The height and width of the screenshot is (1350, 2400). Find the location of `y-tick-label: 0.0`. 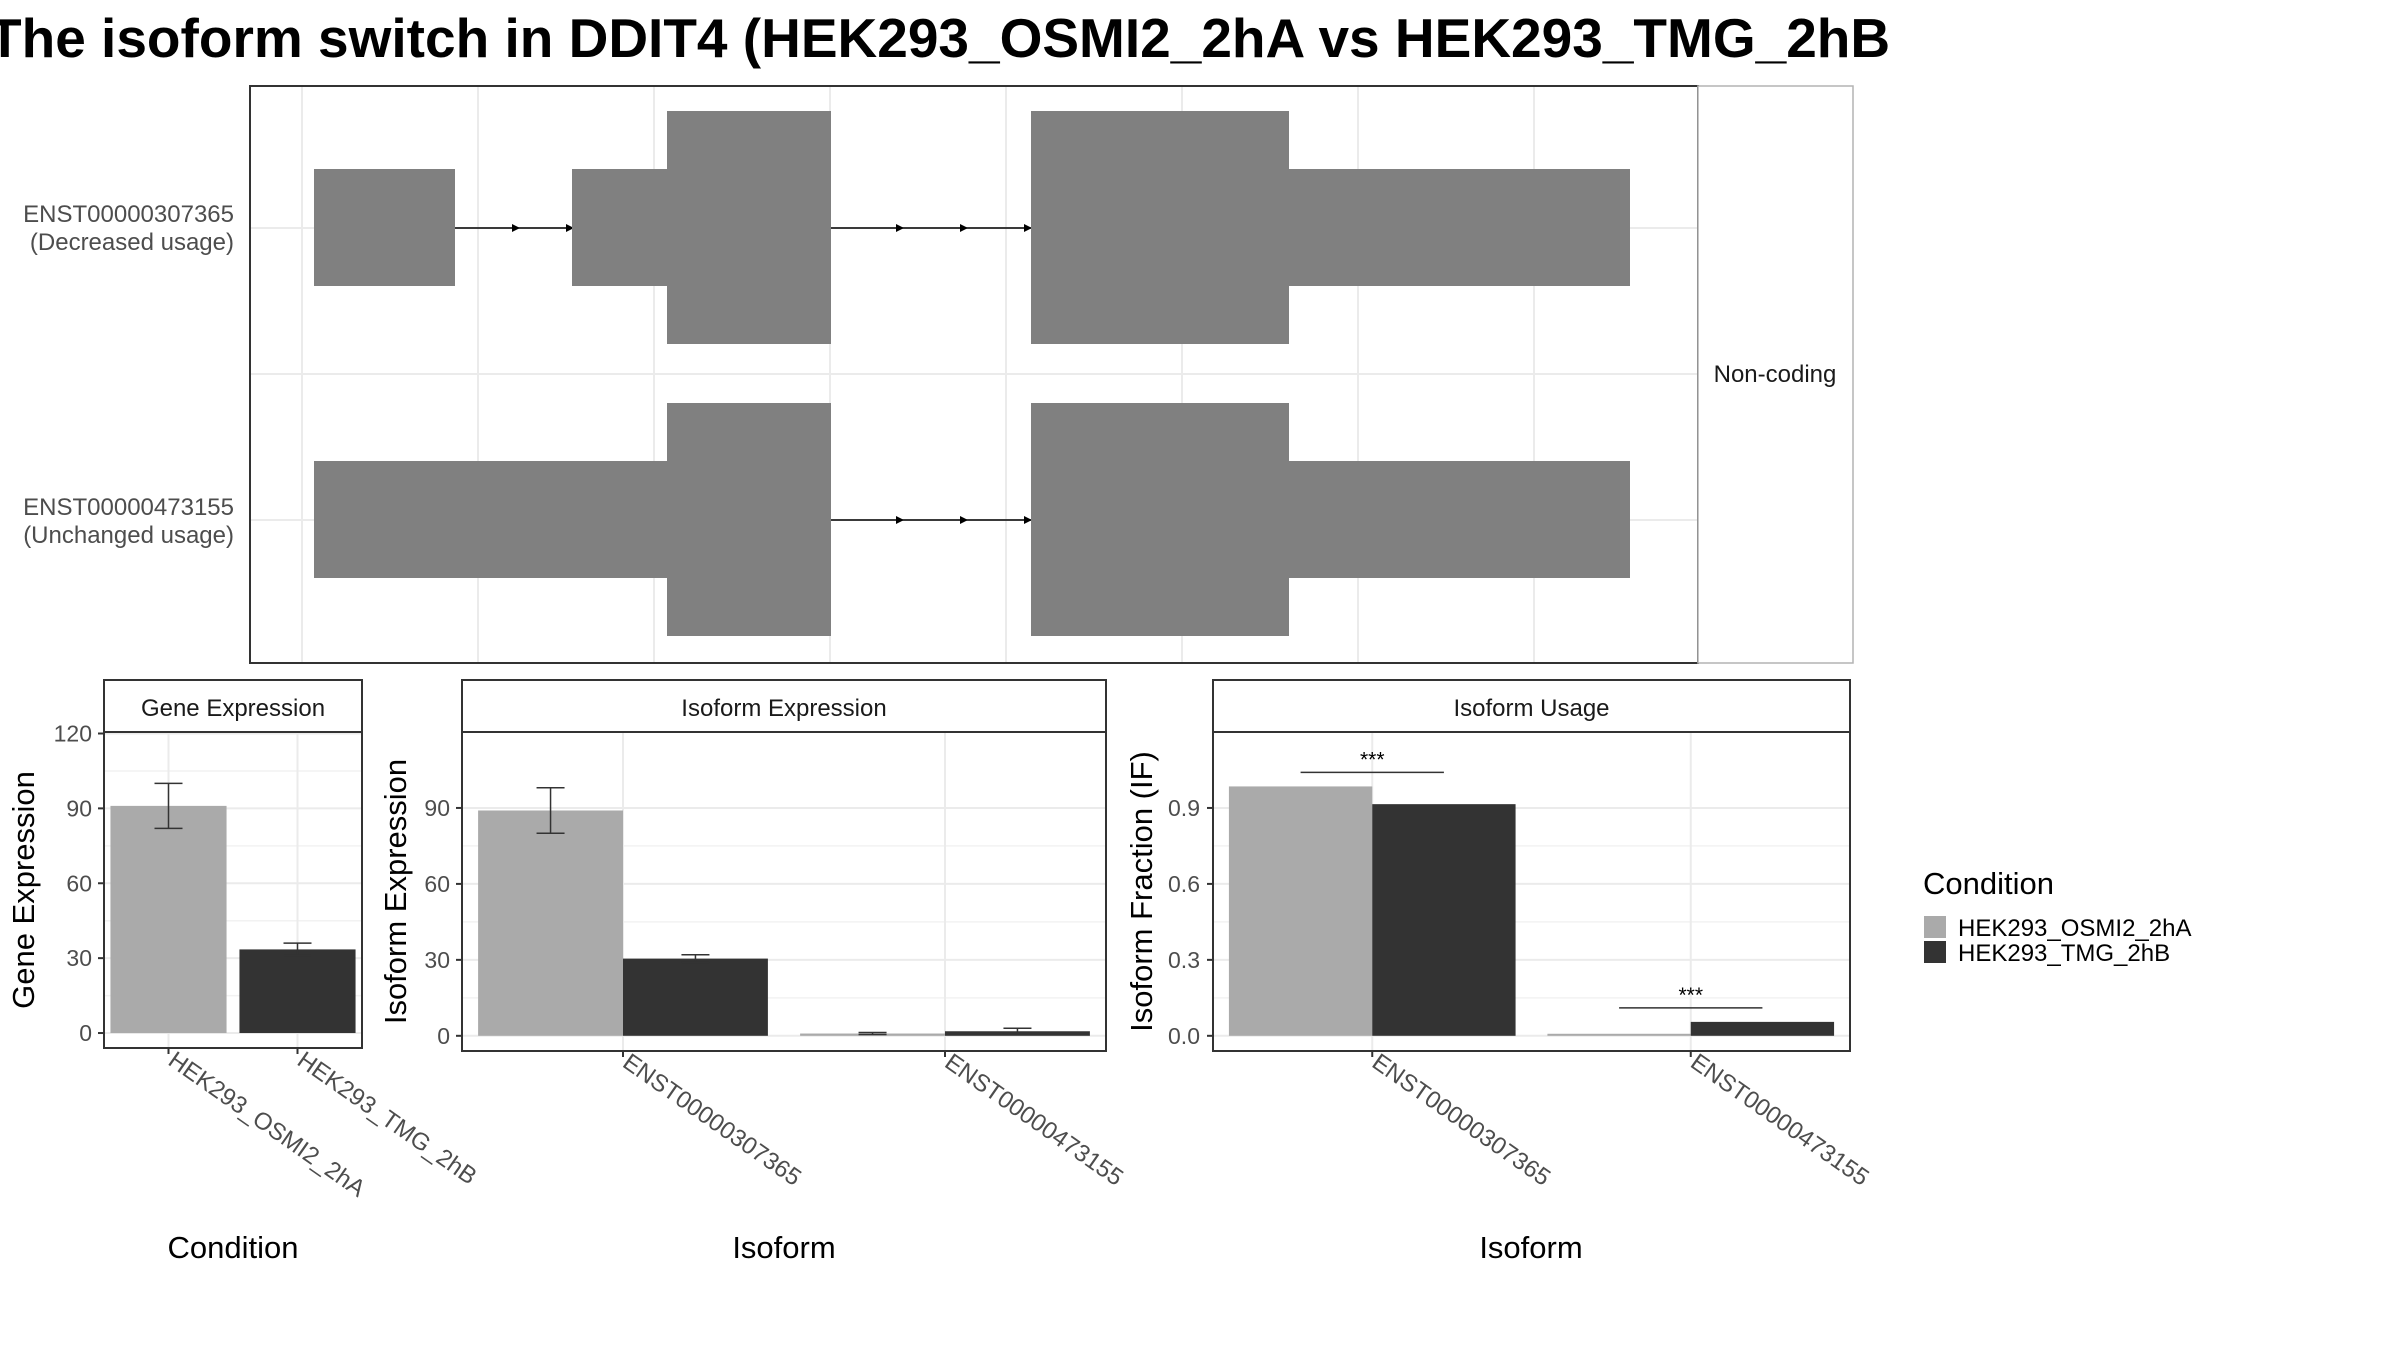

y-tick-label: 0.0 is located at coordinates (1184, 1036).